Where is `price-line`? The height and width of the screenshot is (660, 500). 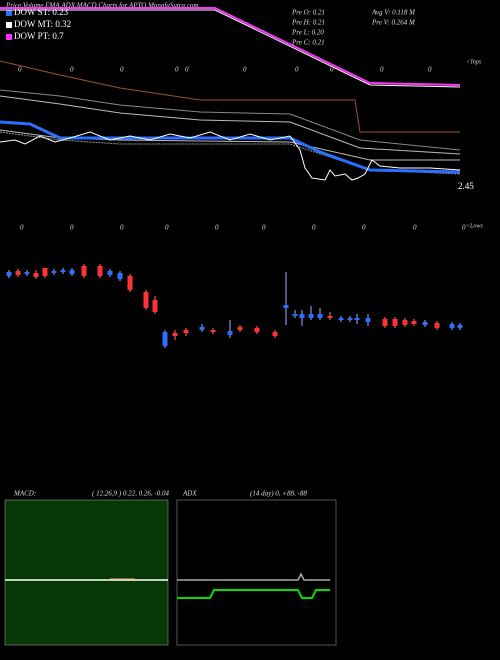
price-line is located at coordinates (230, 156).